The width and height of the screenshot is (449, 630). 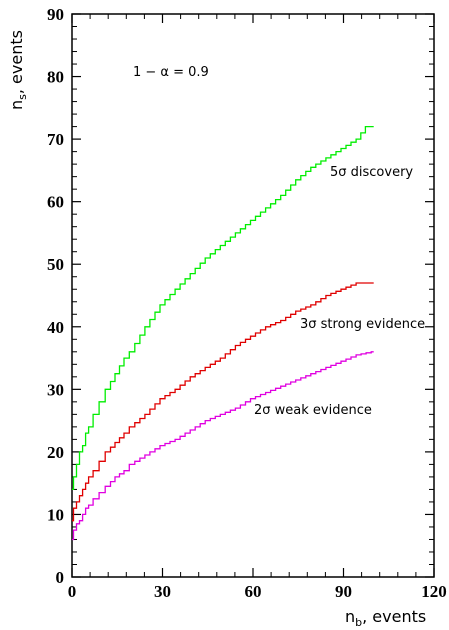 What do you see at coordinates (16, 62) in the screenshot?
I see `y-axis-title-rest: , events` at bounding box center [16, 62].